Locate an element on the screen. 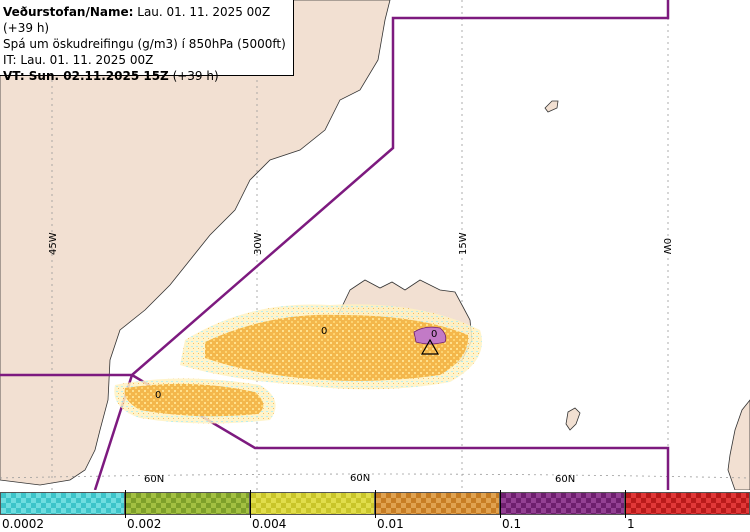 The height and width of the screenshot is (532, 750). scandinavia-land is located at coordinates (738, 444).